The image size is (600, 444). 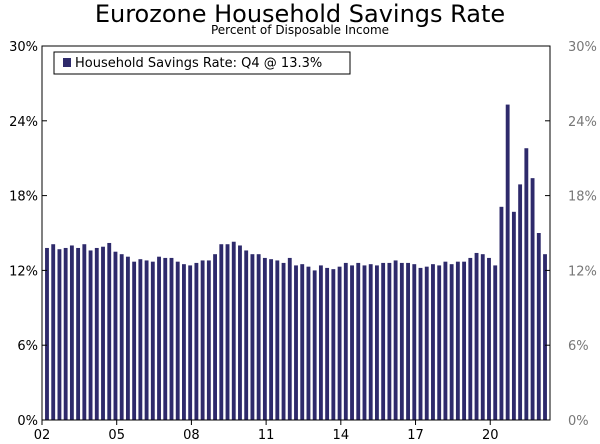 I want to click on x-tick-label: 20, so click(x=490, y=435).